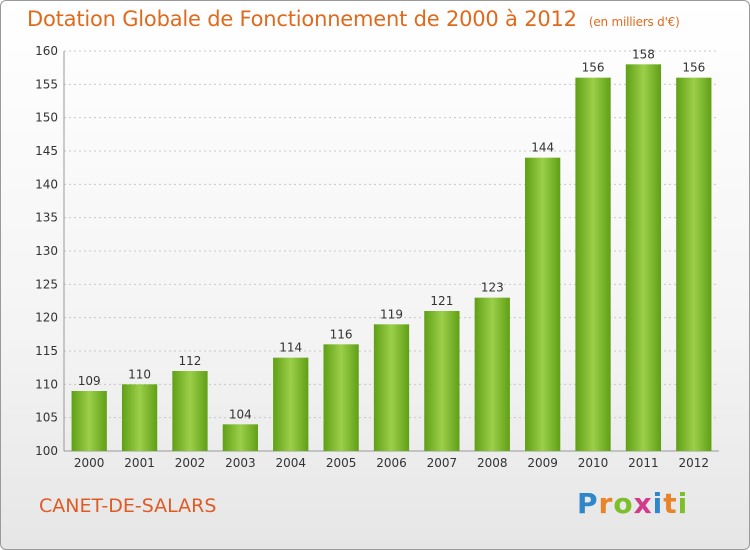  I want to click on logo-letter: r, so click(606, 503).